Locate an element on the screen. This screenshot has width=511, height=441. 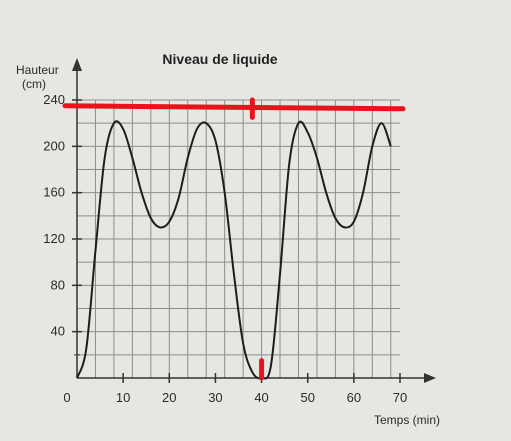
y-axis-label-line1: Hauteur is located at coordinates (37, 70).